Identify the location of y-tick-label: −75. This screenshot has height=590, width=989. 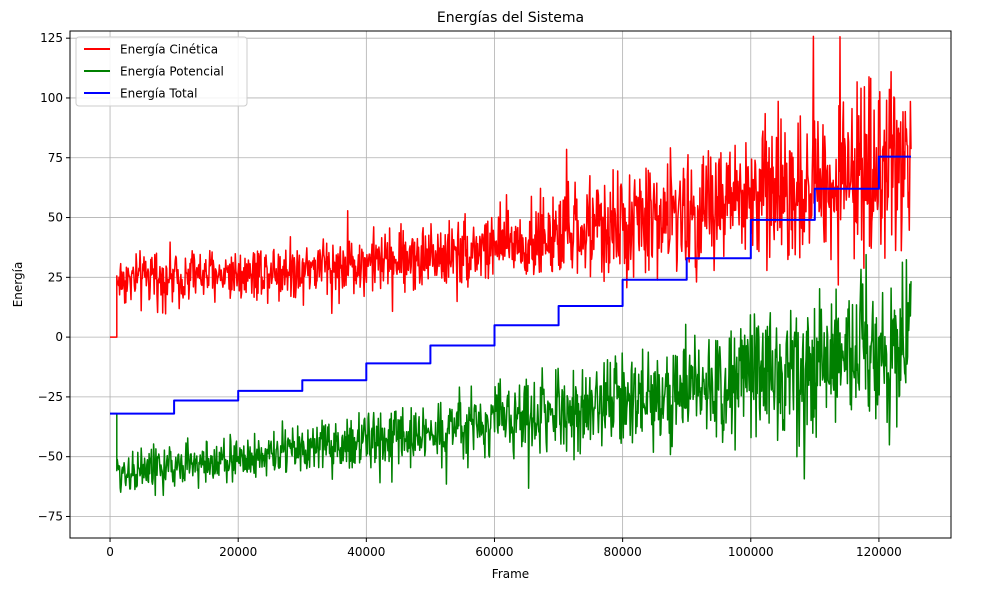
(50, 516).